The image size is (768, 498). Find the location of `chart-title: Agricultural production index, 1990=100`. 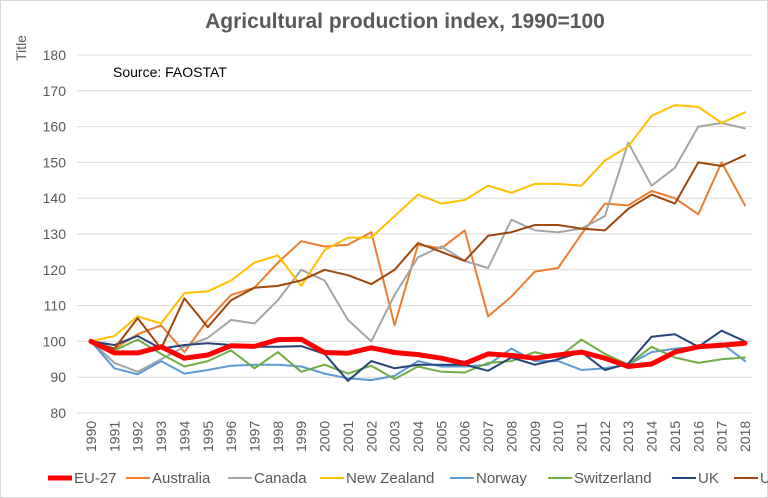

chart-title: Agricultural production index, 1990=100 is located at coordinates (405, 21).